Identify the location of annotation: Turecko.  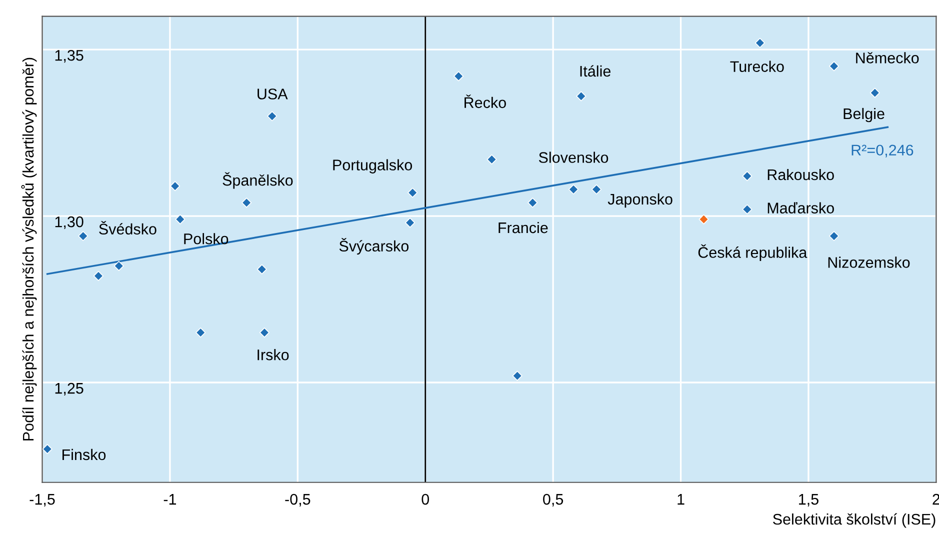
(757, 66).